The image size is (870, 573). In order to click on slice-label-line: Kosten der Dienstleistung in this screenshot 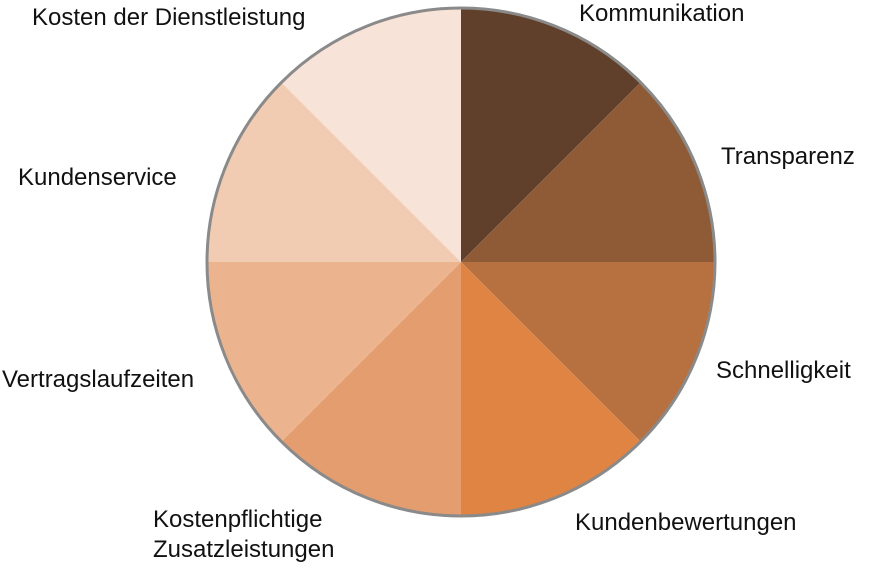, I will do `click(169, 17)`.